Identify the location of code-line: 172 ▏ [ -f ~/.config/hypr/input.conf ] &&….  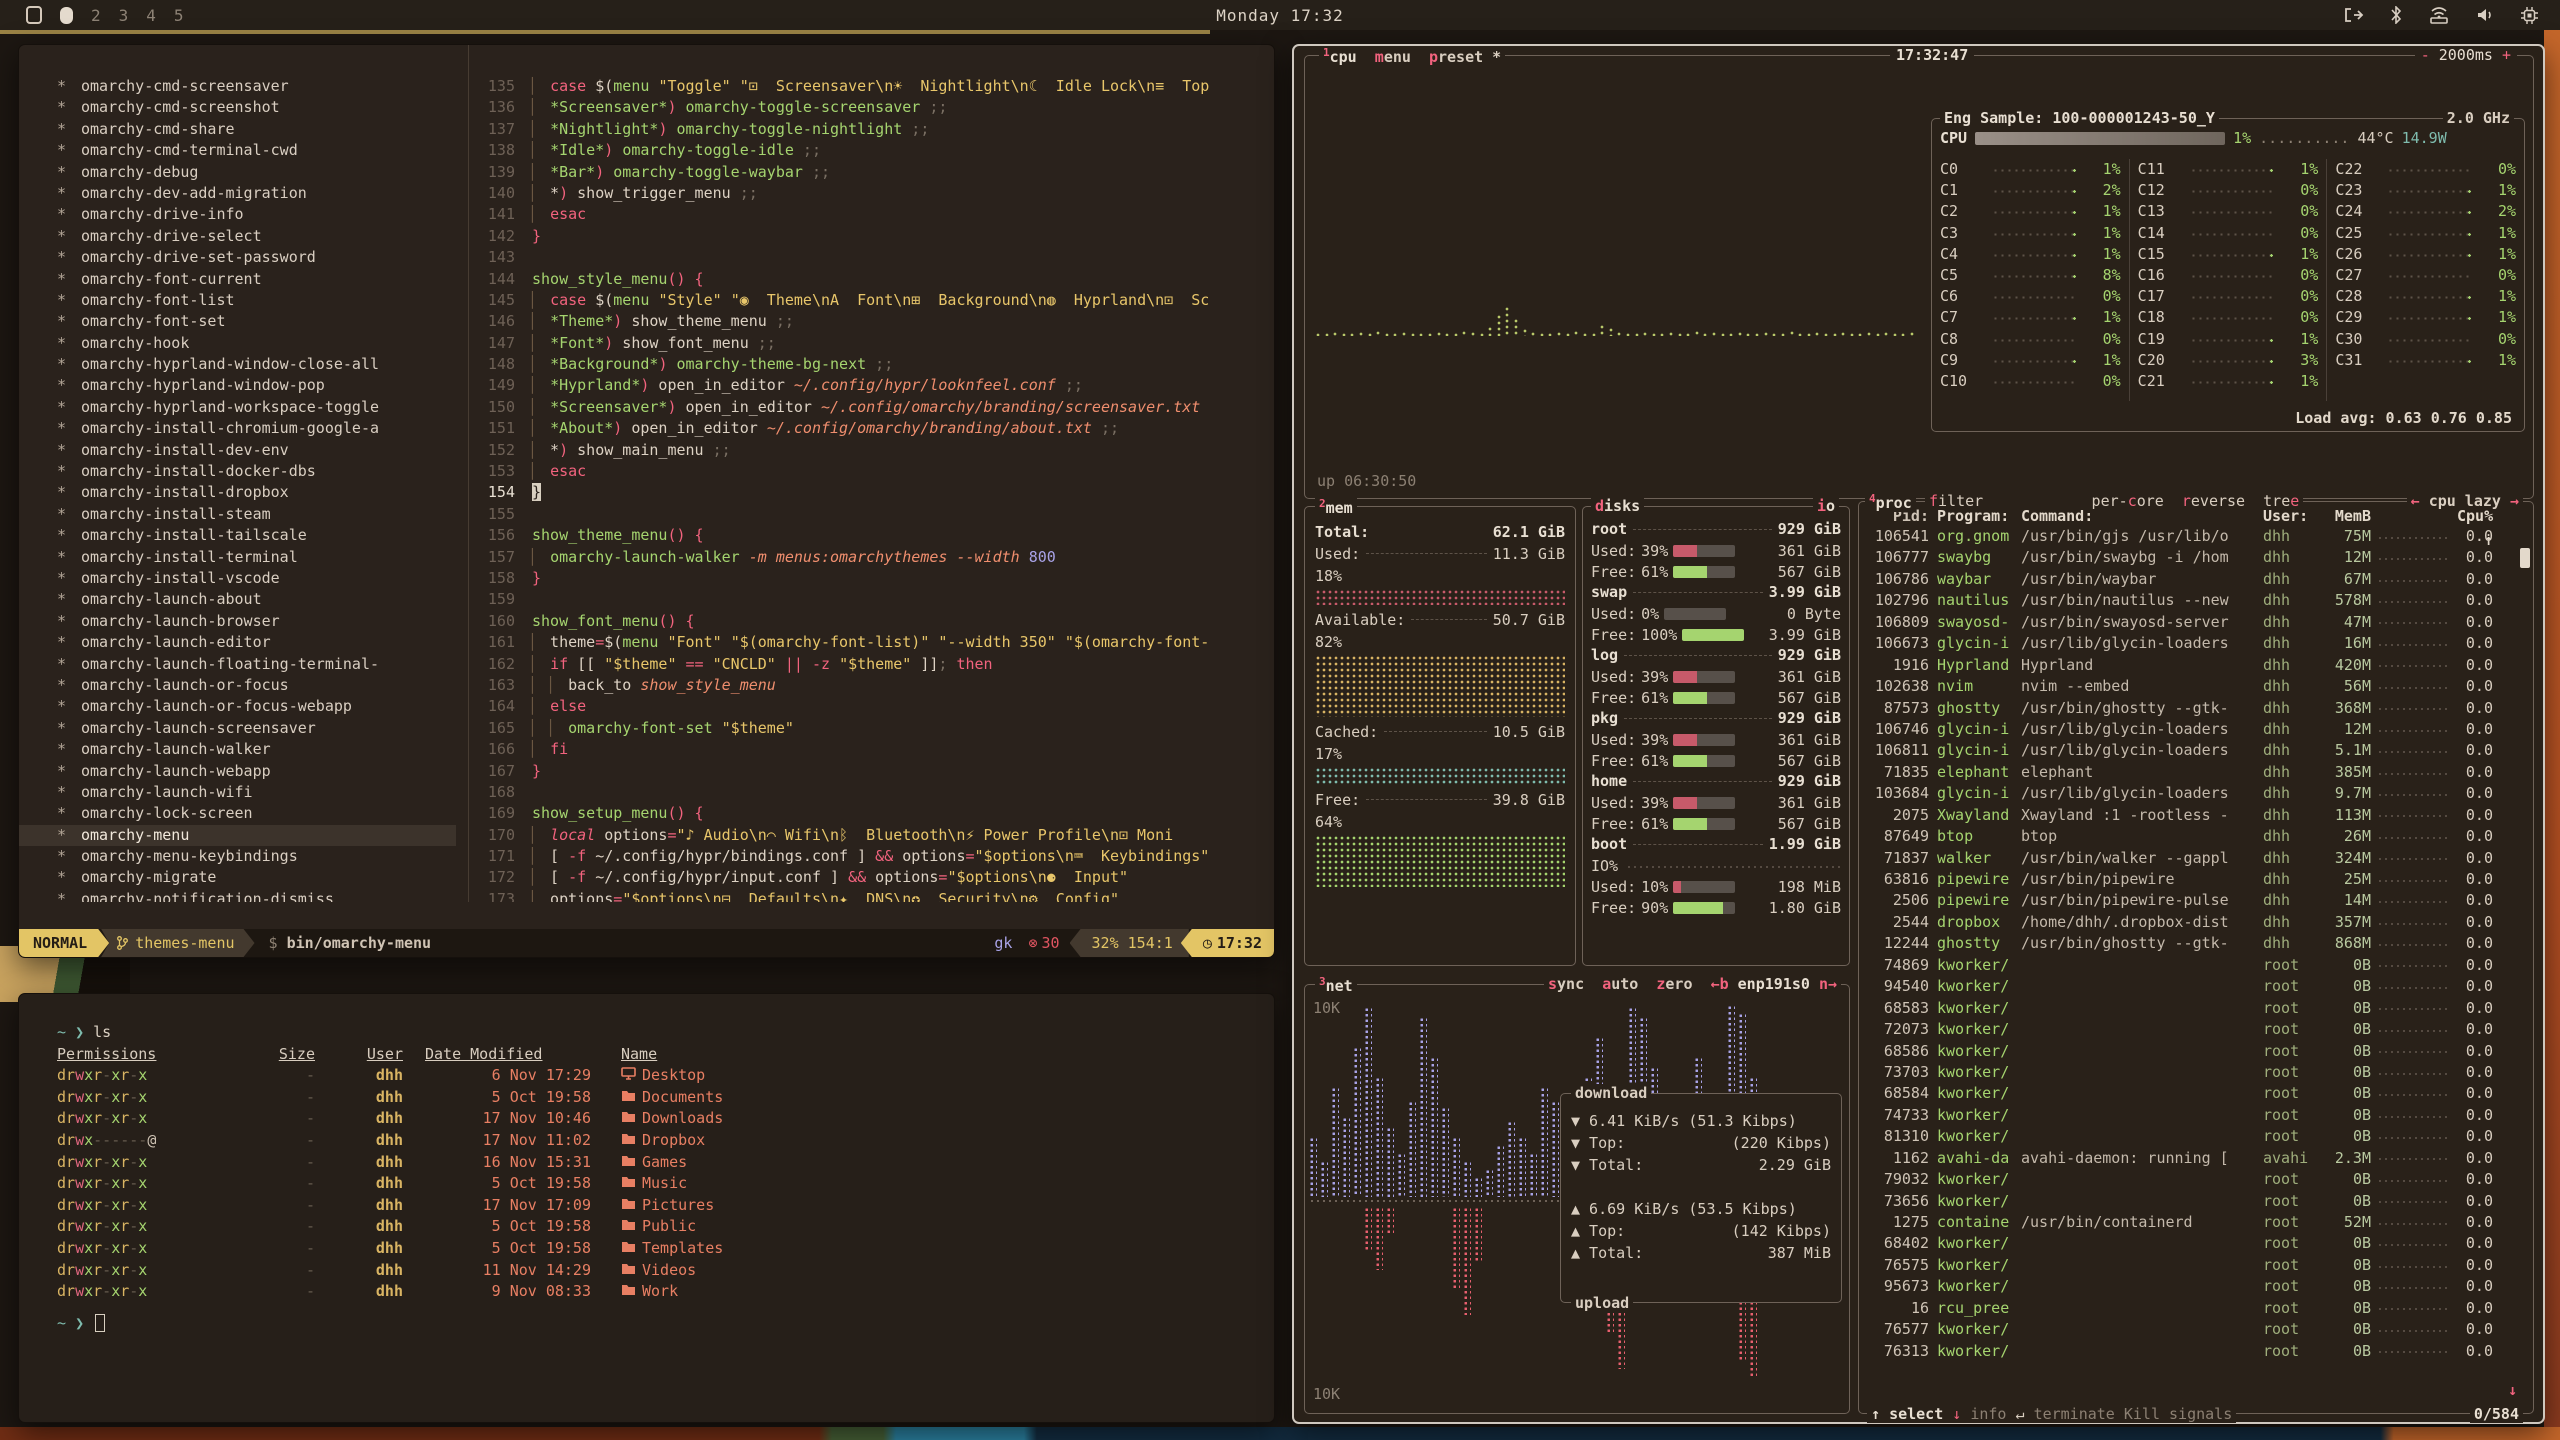
(808, 877).